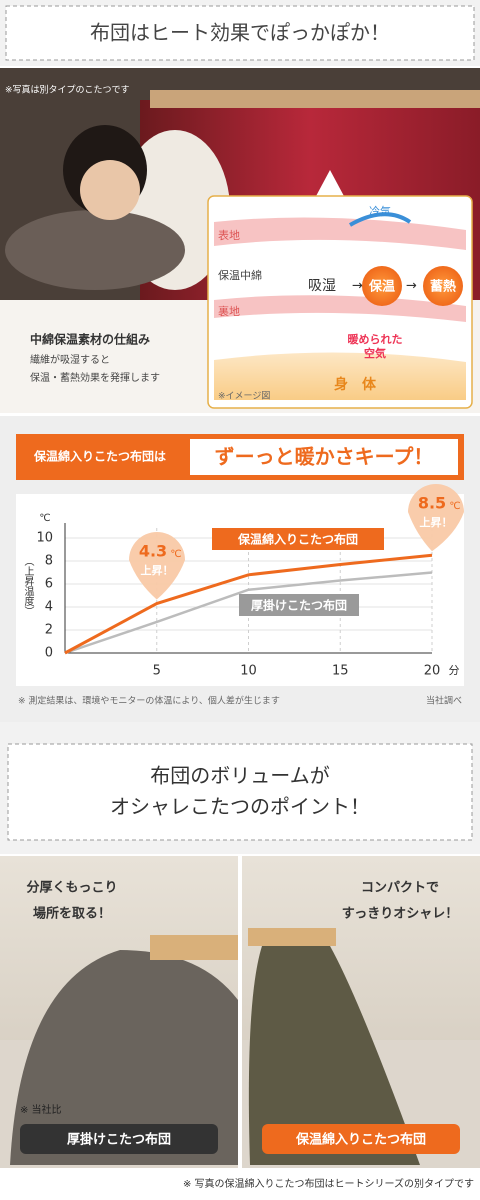 The image size is (480, 1200). Describe the element at coordinates (99, 456) in the screenshot. I see `banner-lead: 保温綿入りこたつ布団は` at that location.